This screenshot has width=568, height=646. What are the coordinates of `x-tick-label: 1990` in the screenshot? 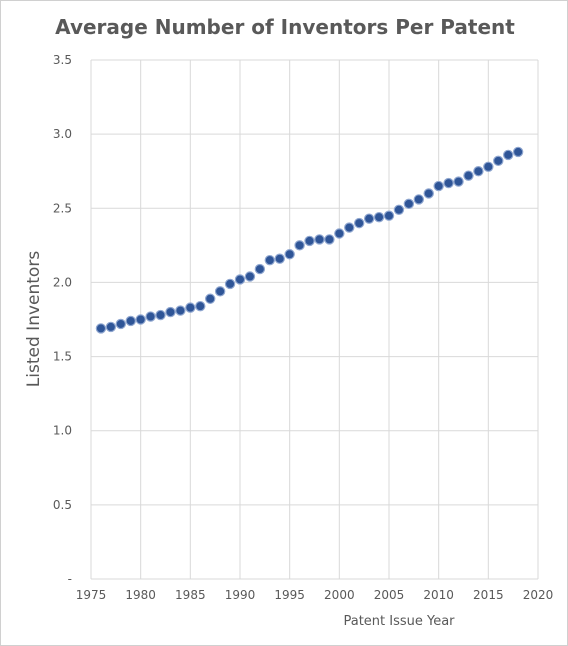 It's located at (240, 595).